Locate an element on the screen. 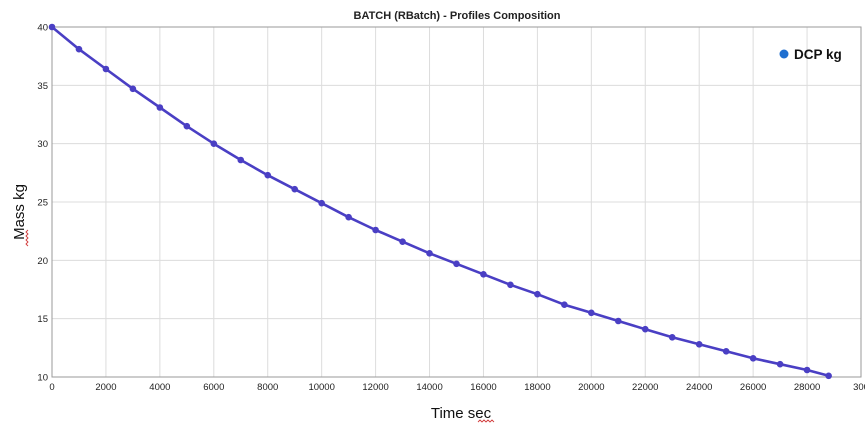 The image size is (865, 424). x-tick-label: 8000 is located at coordinates (267, 387).